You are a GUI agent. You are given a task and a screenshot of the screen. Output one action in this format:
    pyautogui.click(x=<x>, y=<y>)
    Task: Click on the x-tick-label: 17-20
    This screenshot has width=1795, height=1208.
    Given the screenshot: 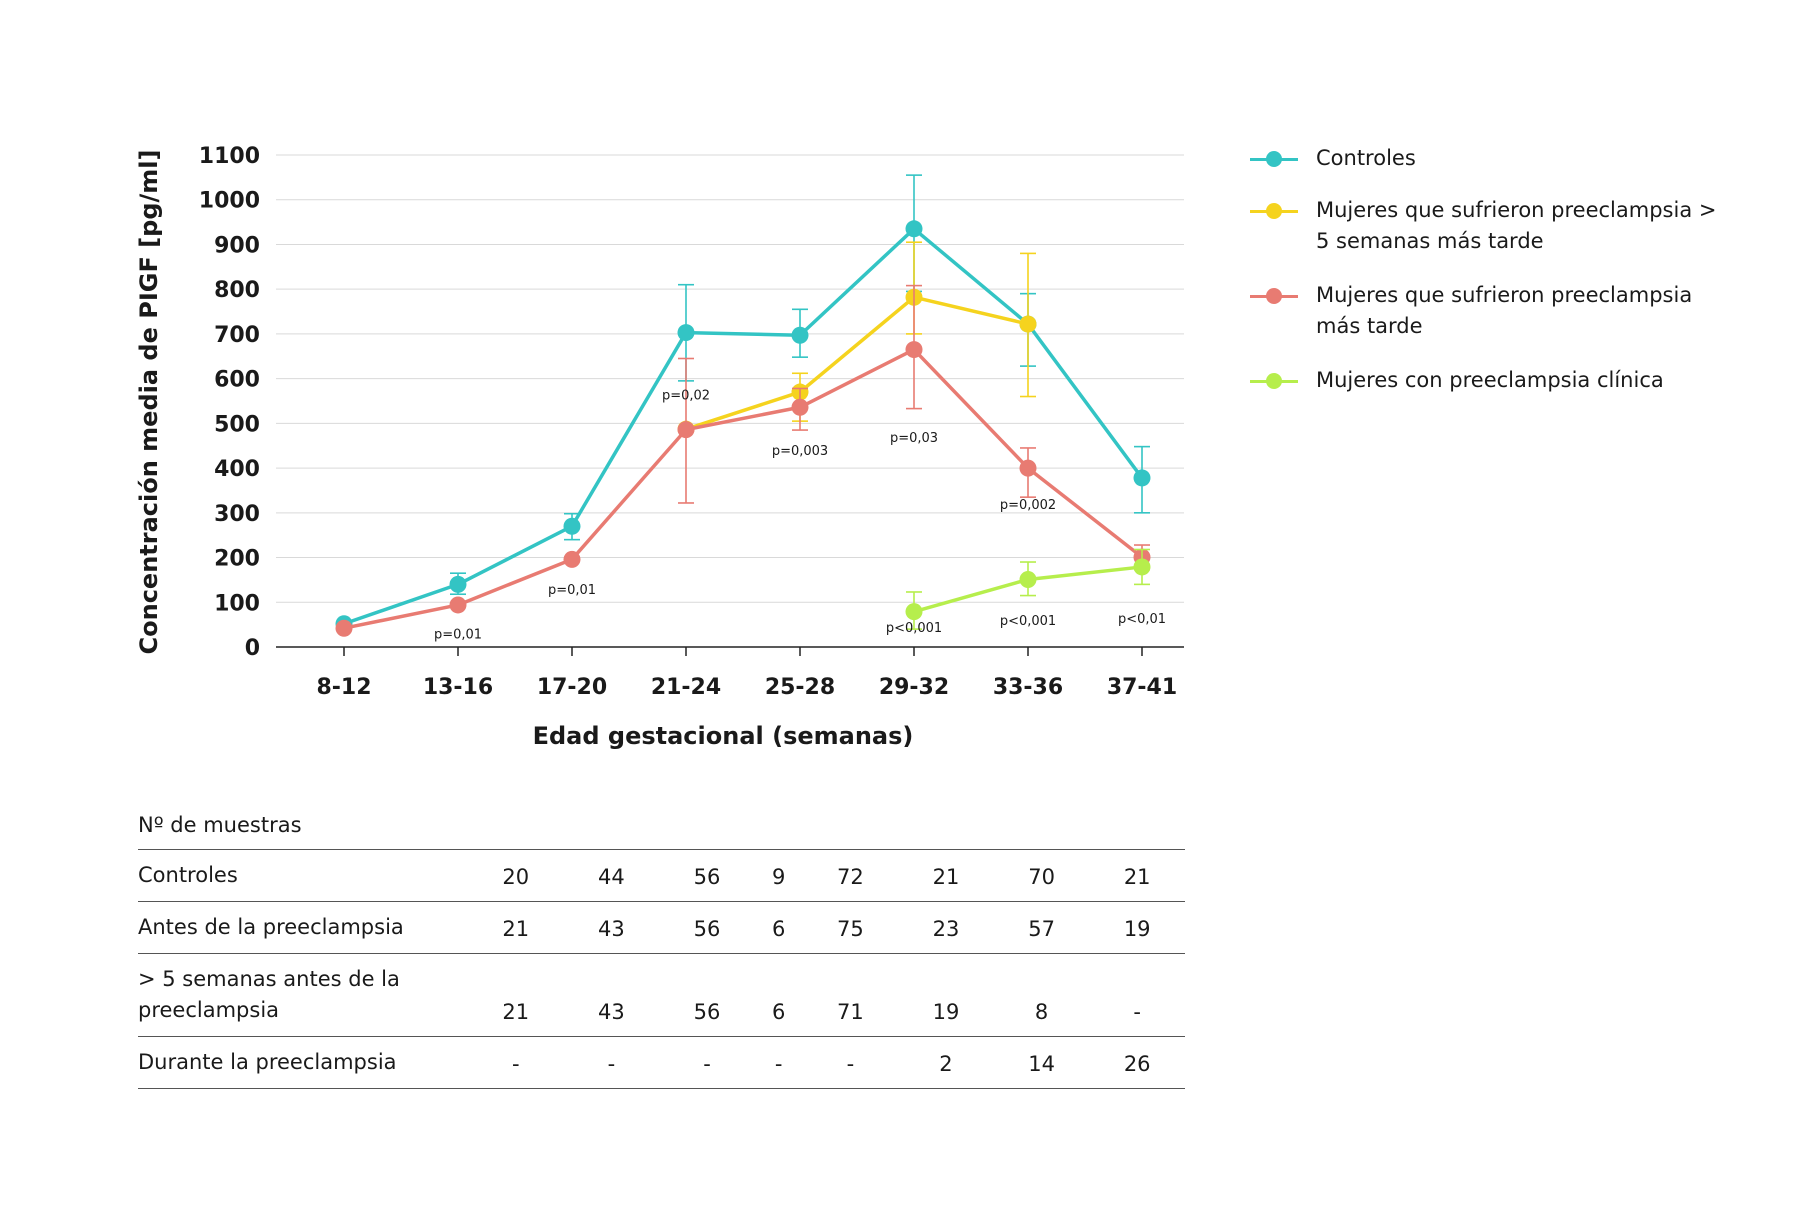 What is the action you would take?
    pyautogui.click(x=572, y=687)
    